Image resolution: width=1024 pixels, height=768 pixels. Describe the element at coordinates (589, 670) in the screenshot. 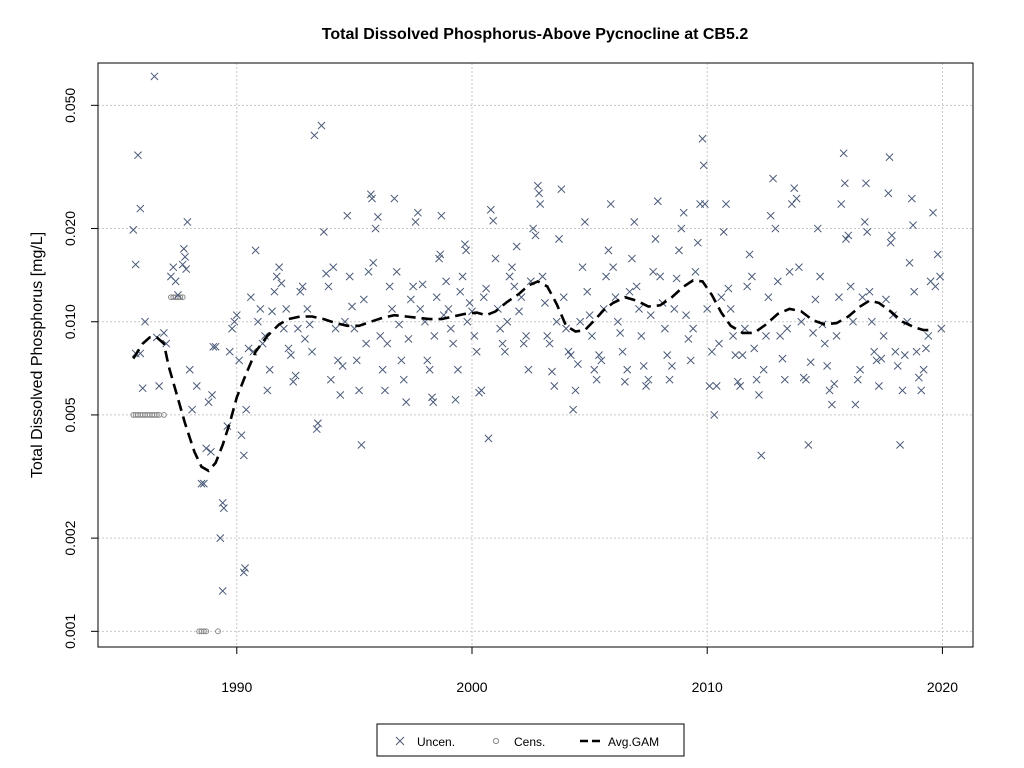

I see `x-axis: 1990 2000 2010 2020` at that location.